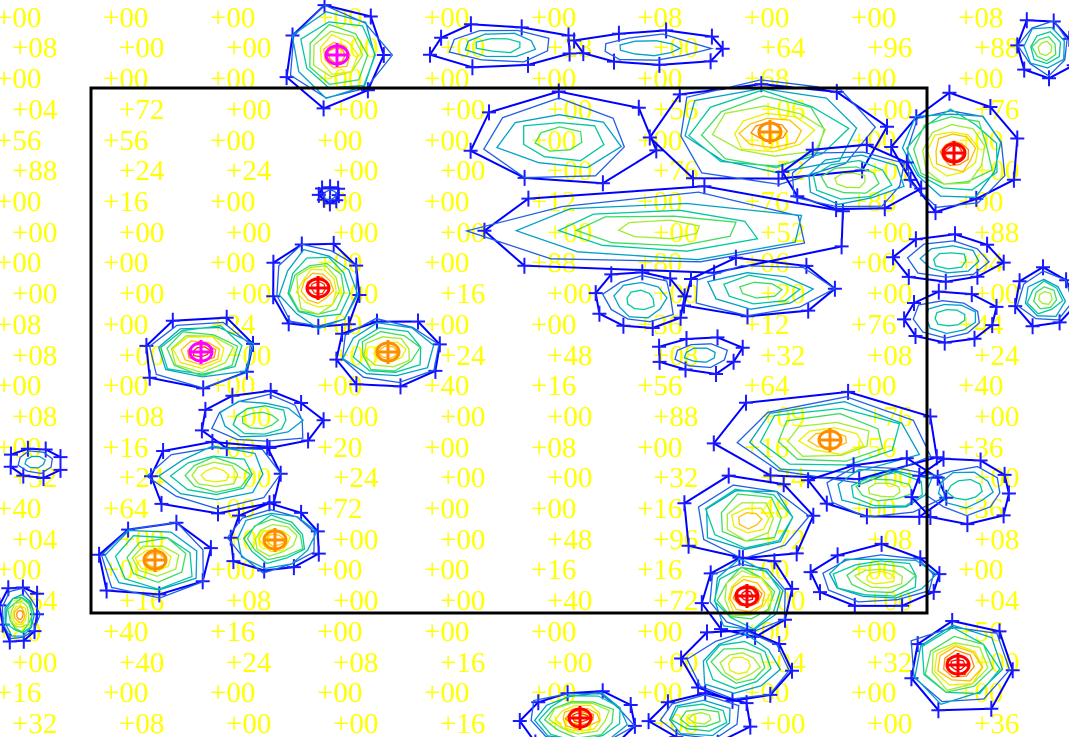 This screenshot has height=737, width=1069. I want to click on value-label: +88, so click(996, 48).